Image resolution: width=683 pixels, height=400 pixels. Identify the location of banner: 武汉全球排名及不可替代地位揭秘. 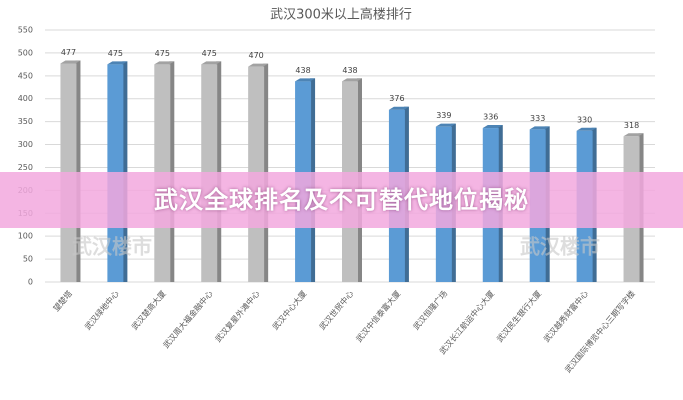
(341, 200).